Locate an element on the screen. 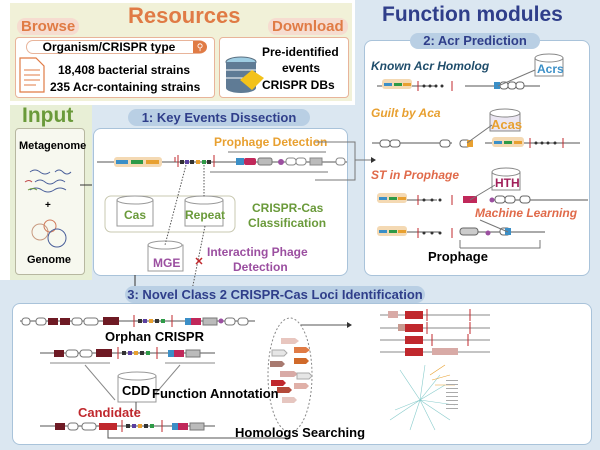 This screenshot has width=600, height=450. mge-db is located at coordinates (165, 256).